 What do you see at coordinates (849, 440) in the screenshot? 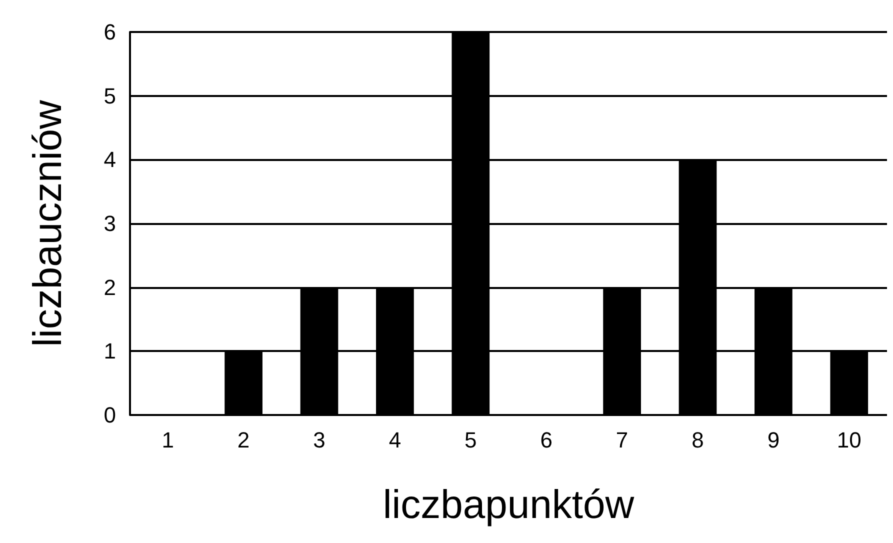
I see `x-tick-label: 10` at bounding box center [849, 440].